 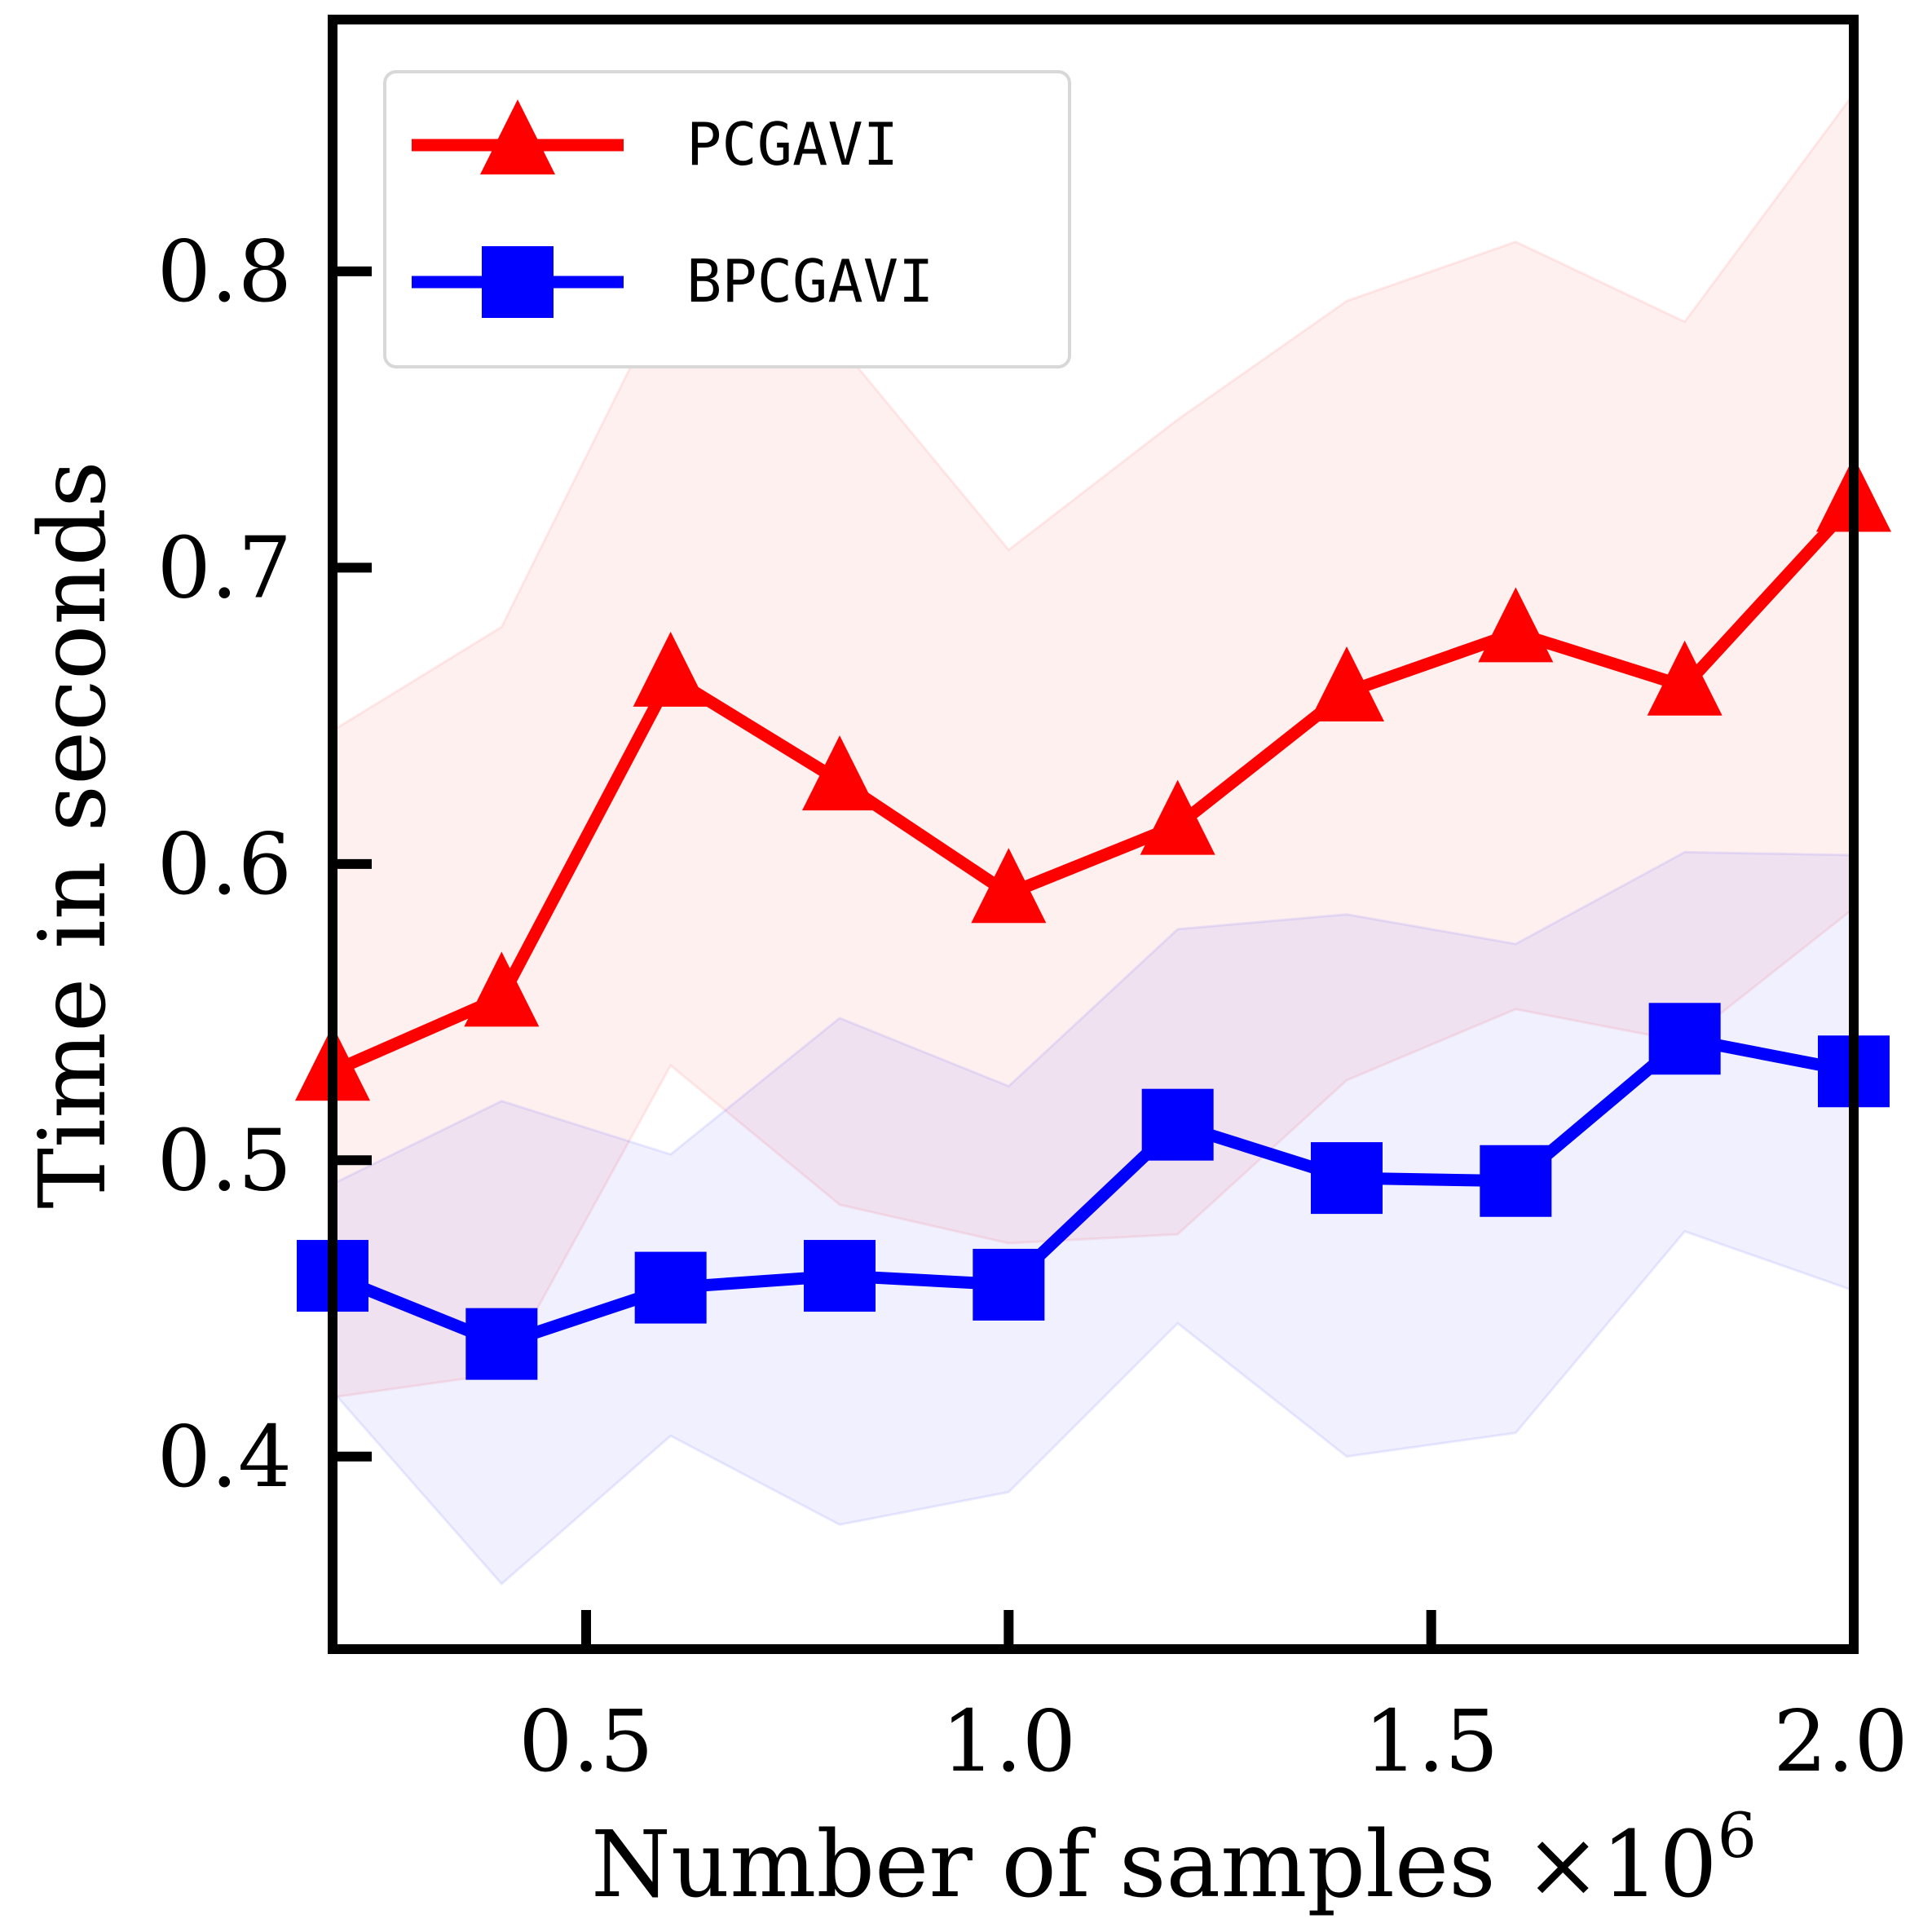 I want to click on y-tick-label: 0.7, so click(x=224, y=567).